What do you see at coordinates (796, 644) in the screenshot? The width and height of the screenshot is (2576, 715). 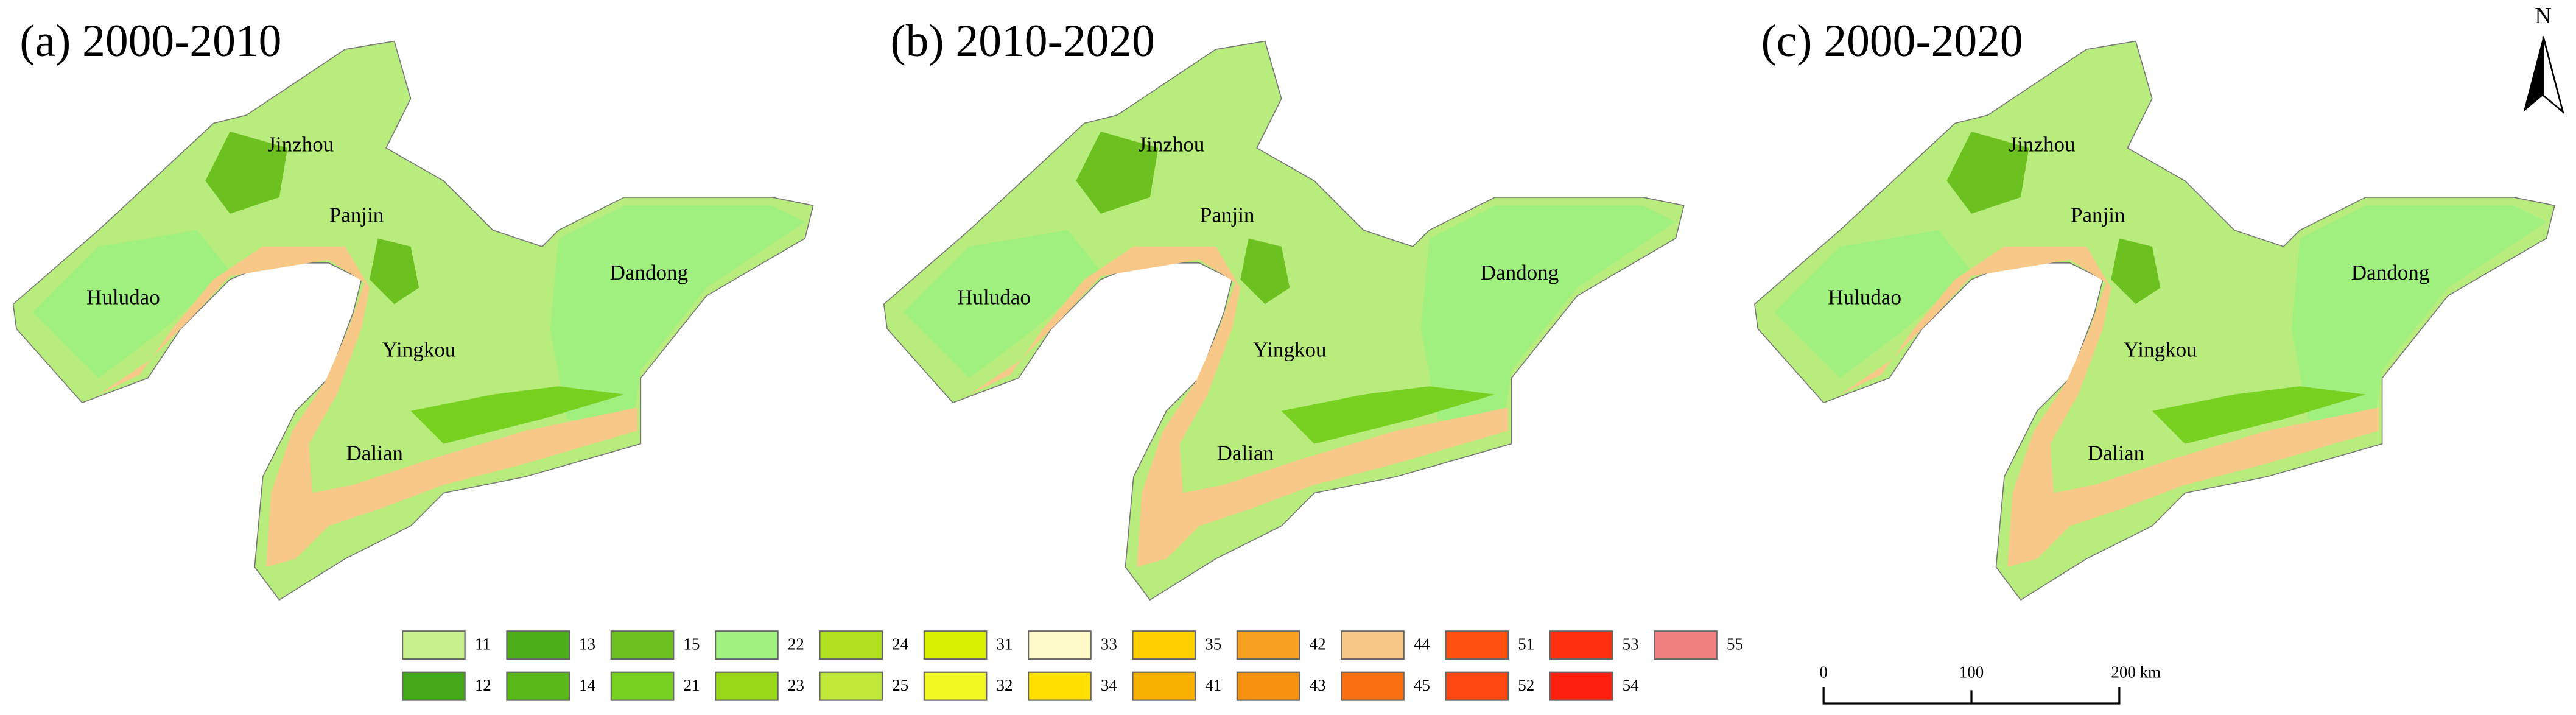 I see `legend-label: 22` at bounding box center [796, 644].